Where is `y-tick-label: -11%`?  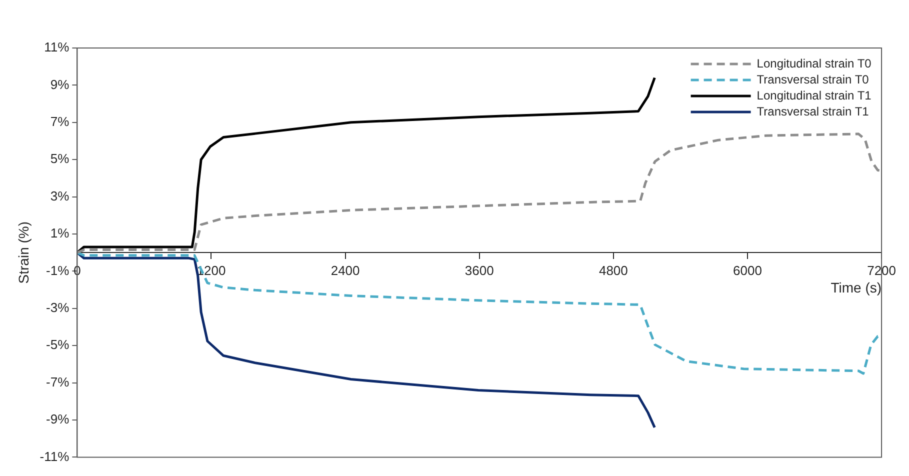 y-tick-label: -11% is located at coordinates (55, 456).